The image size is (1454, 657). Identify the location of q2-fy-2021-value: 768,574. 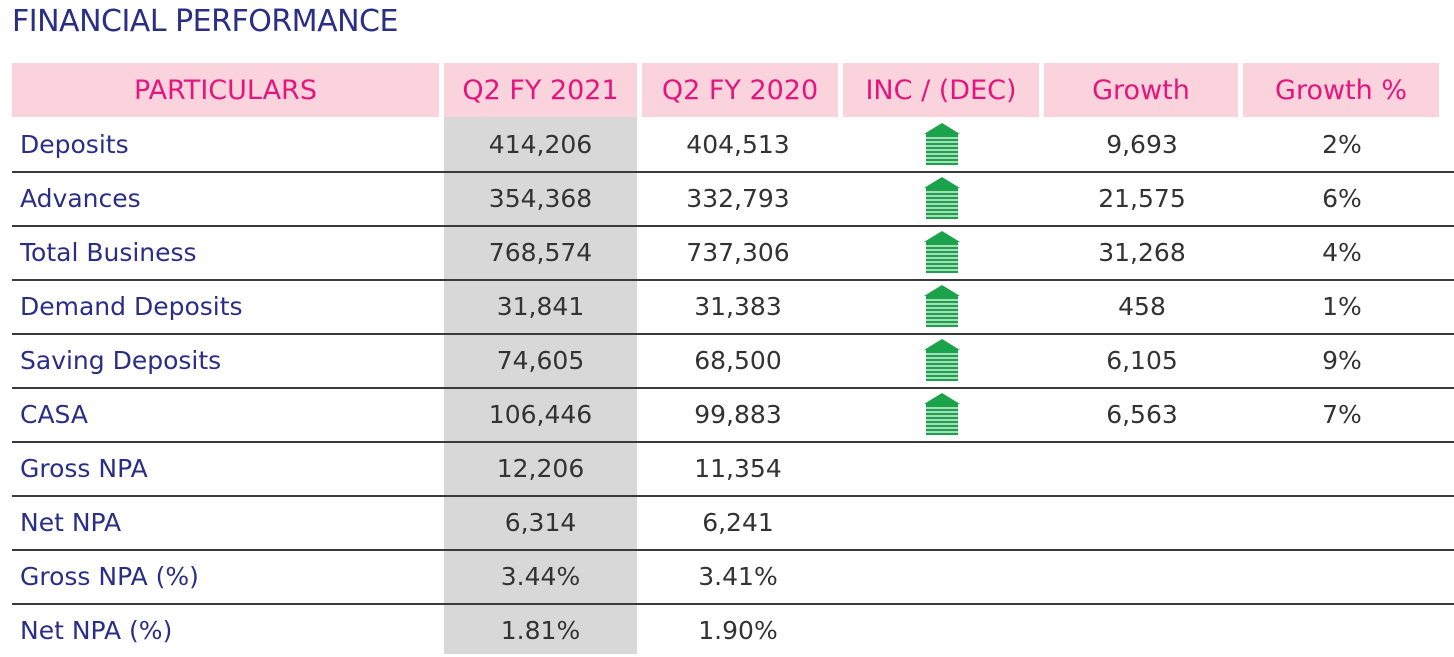
(540, 252).